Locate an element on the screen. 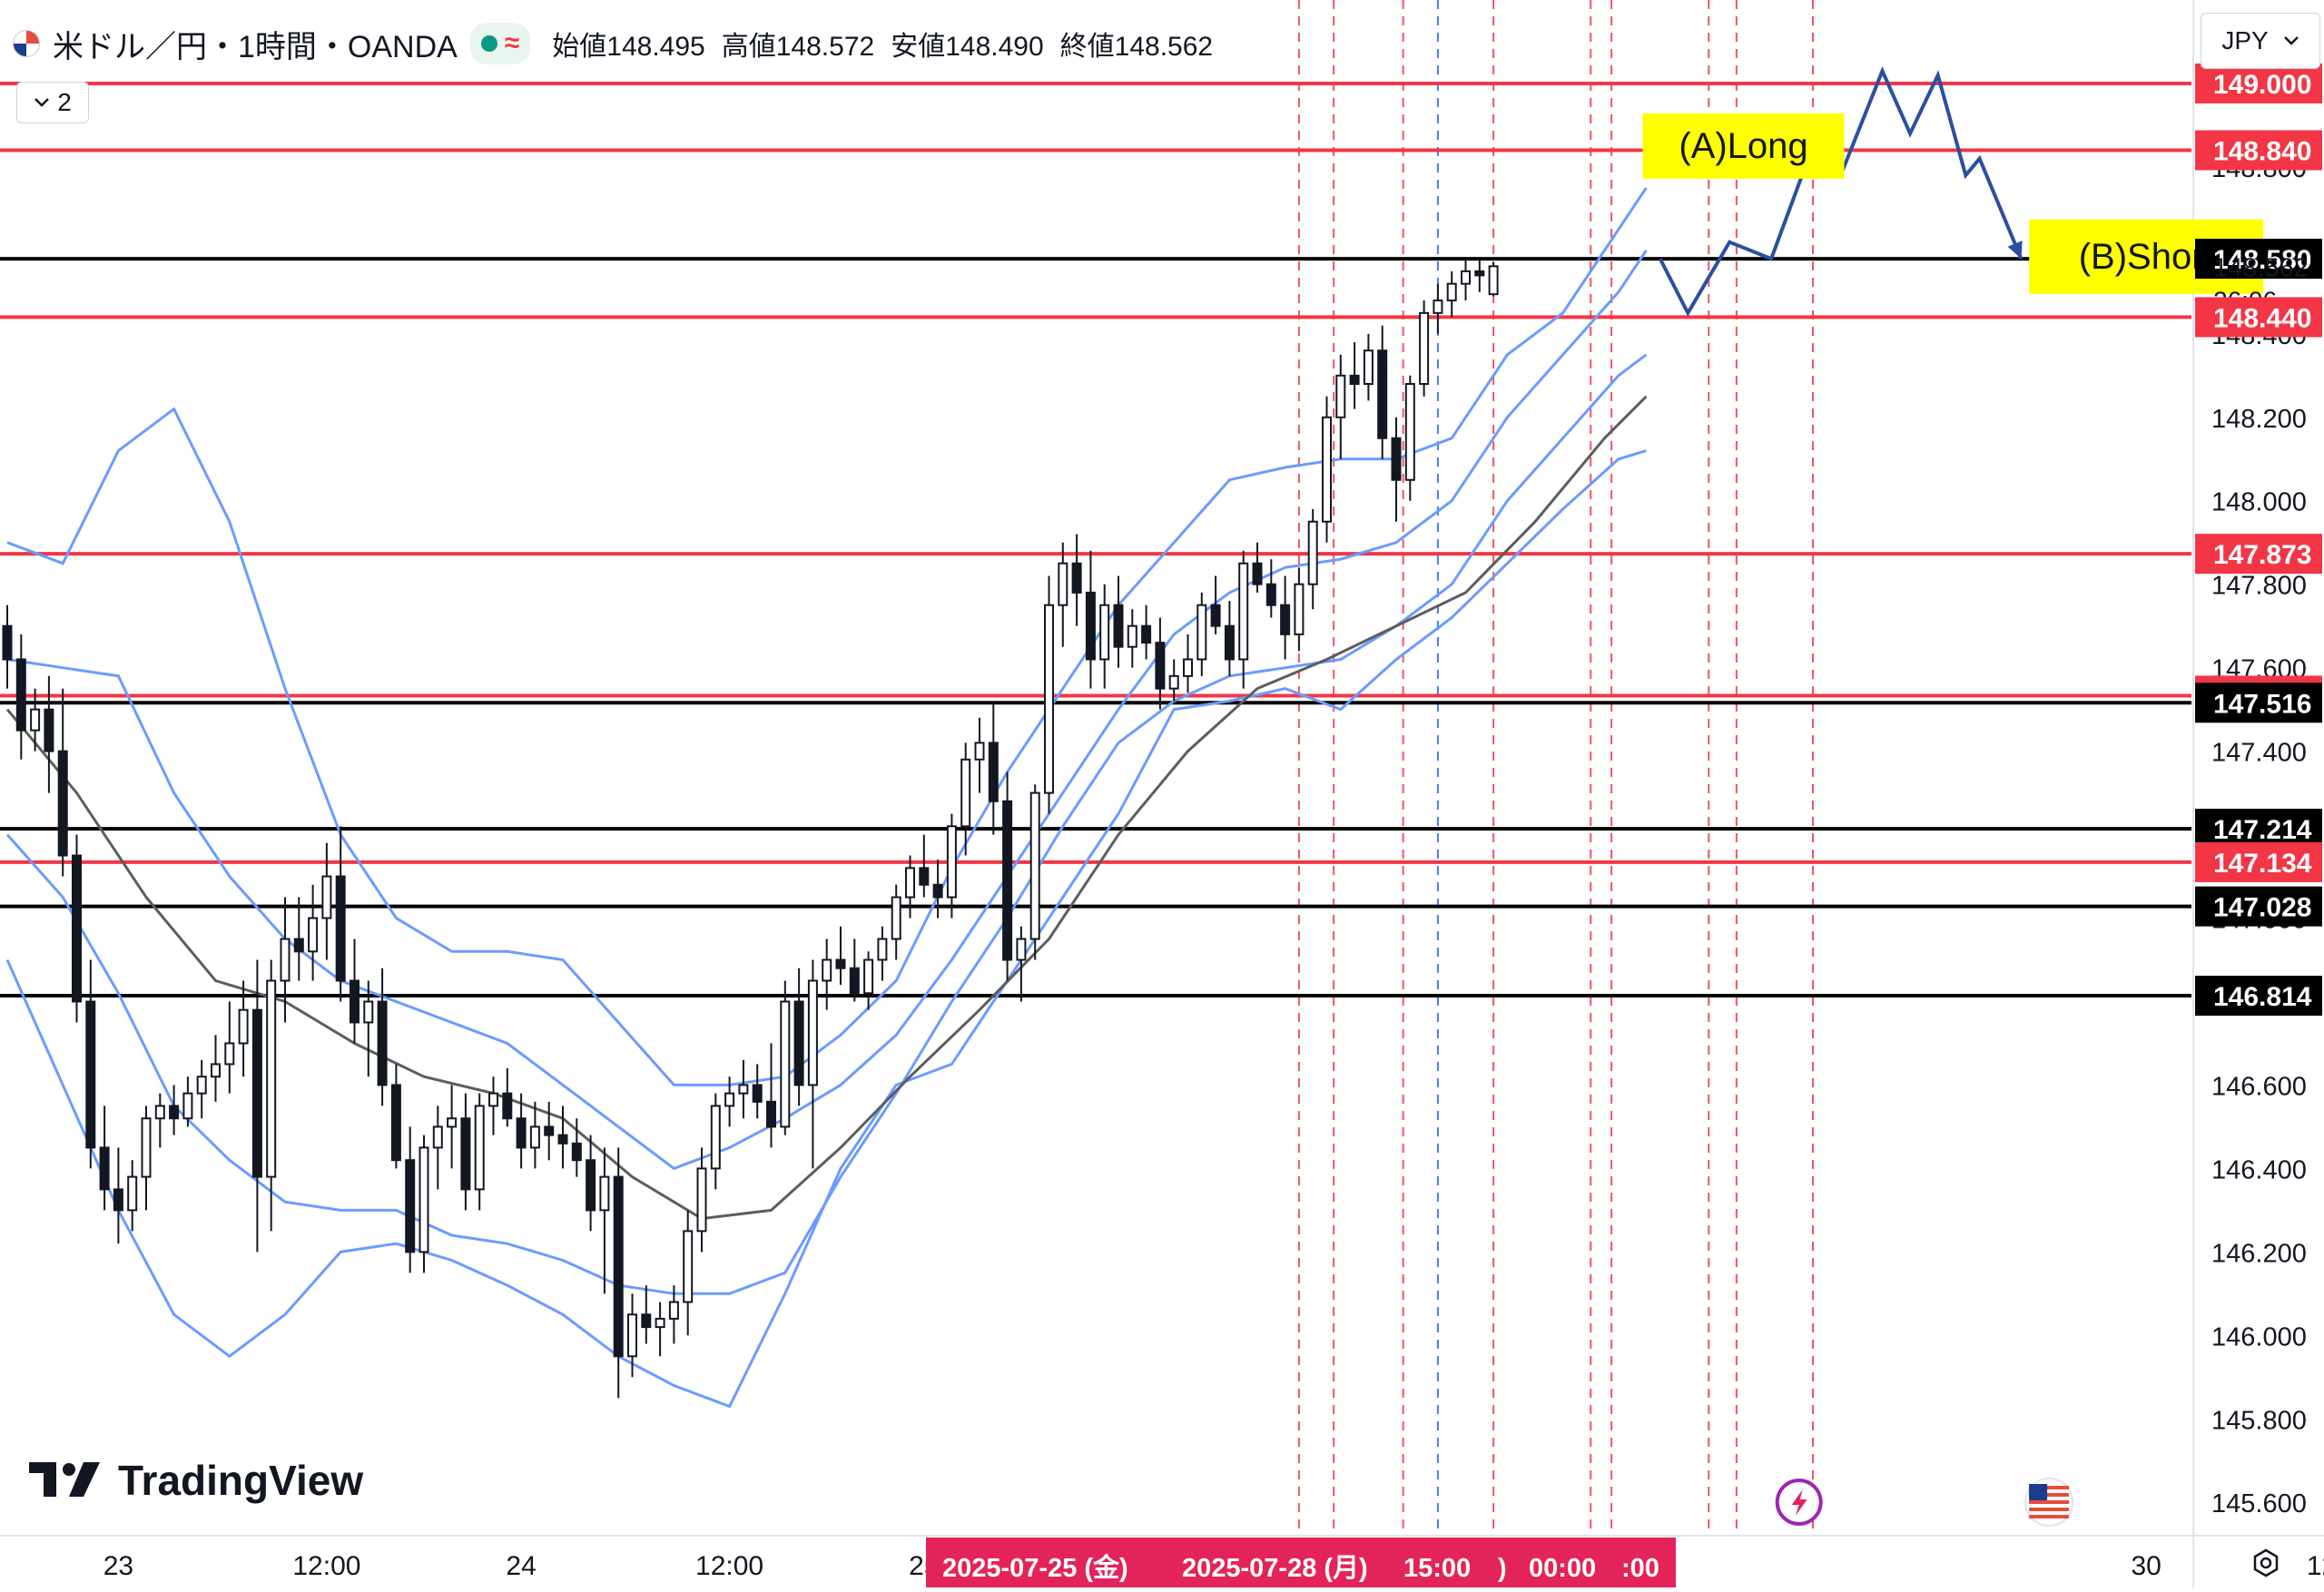  gear-icon is located at coordinates (2266, 1563).